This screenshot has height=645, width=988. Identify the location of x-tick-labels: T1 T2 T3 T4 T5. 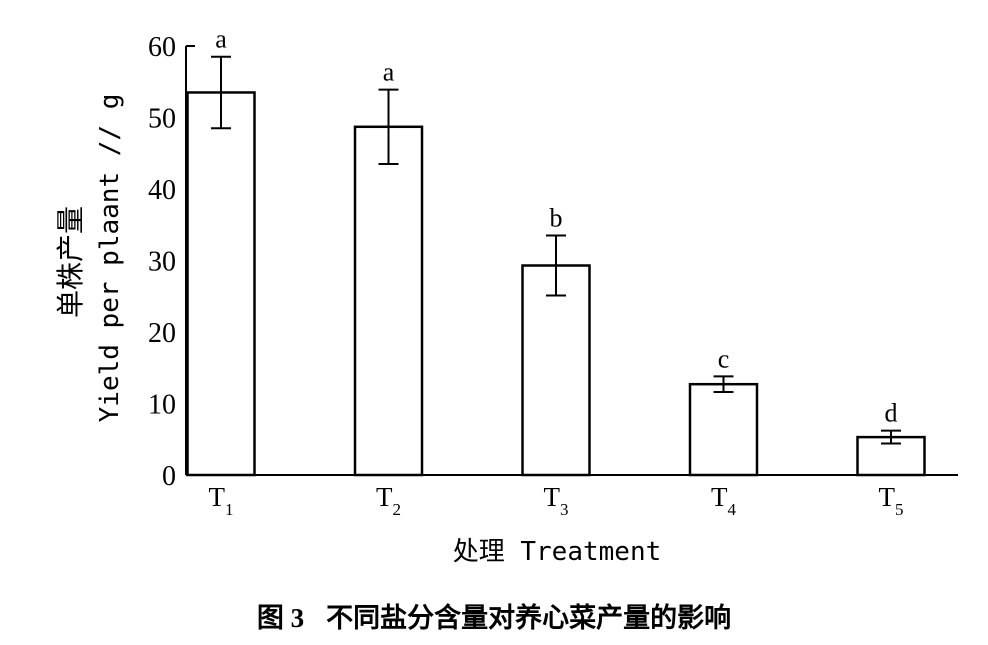
(556, 500).